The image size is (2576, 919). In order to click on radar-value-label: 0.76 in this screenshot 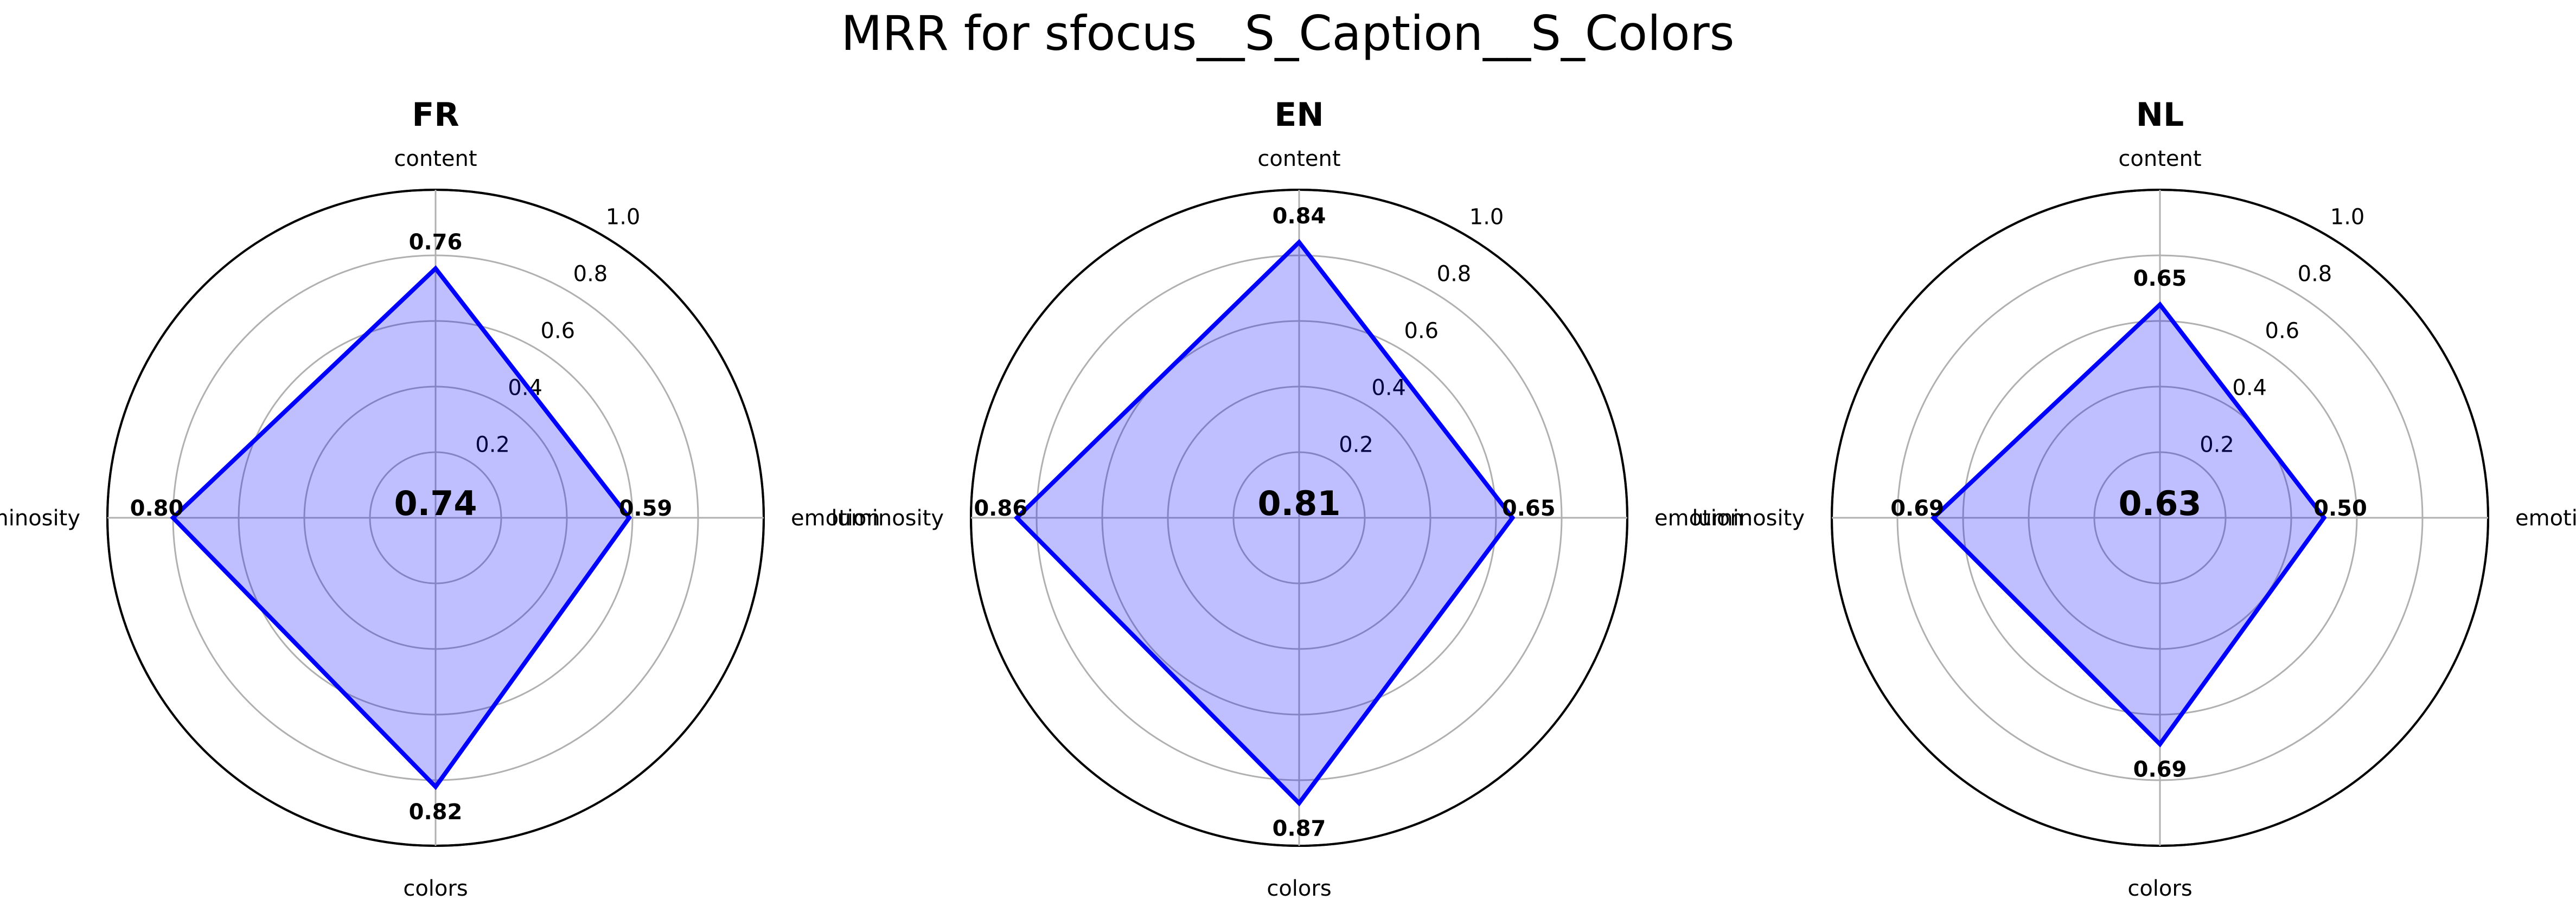, I will do `click(436, 242)`.